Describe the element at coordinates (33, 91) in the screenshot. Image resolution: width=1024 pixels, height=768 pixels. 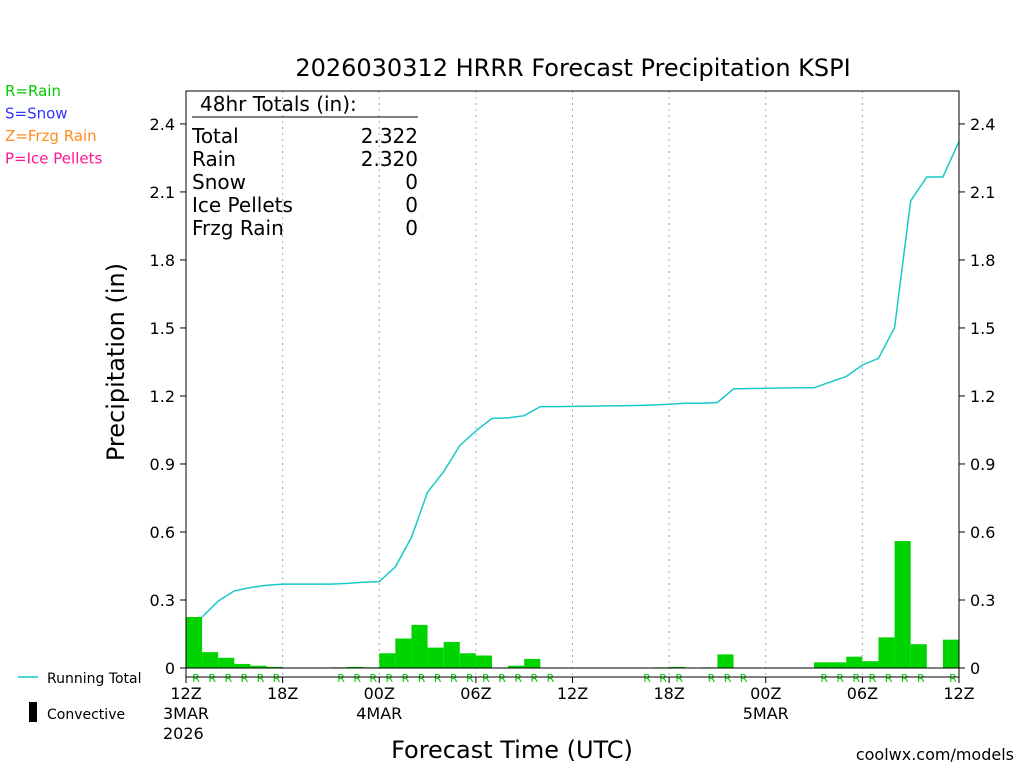
I see `type-legend-item: R=Rain` at that location.